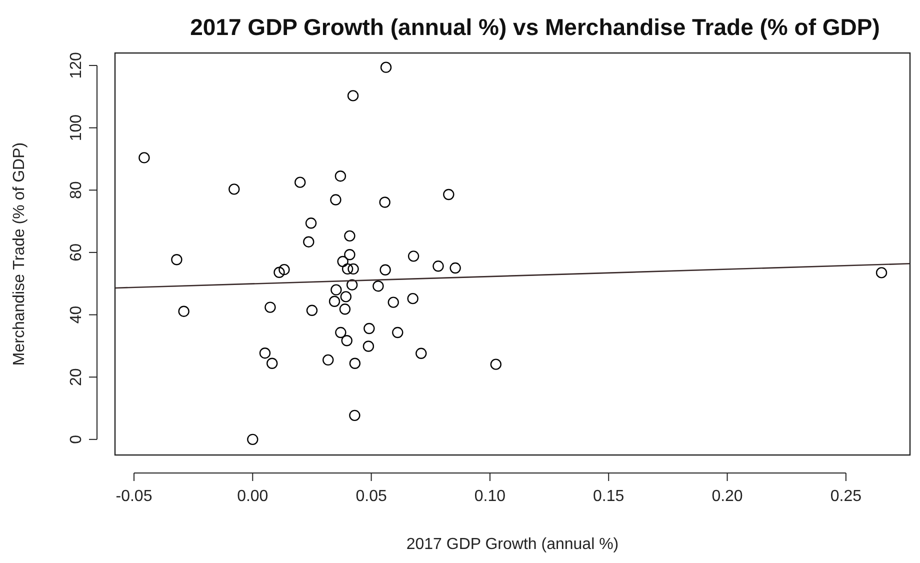  I want to click on y-tick-label: 60, so click(76, 252).